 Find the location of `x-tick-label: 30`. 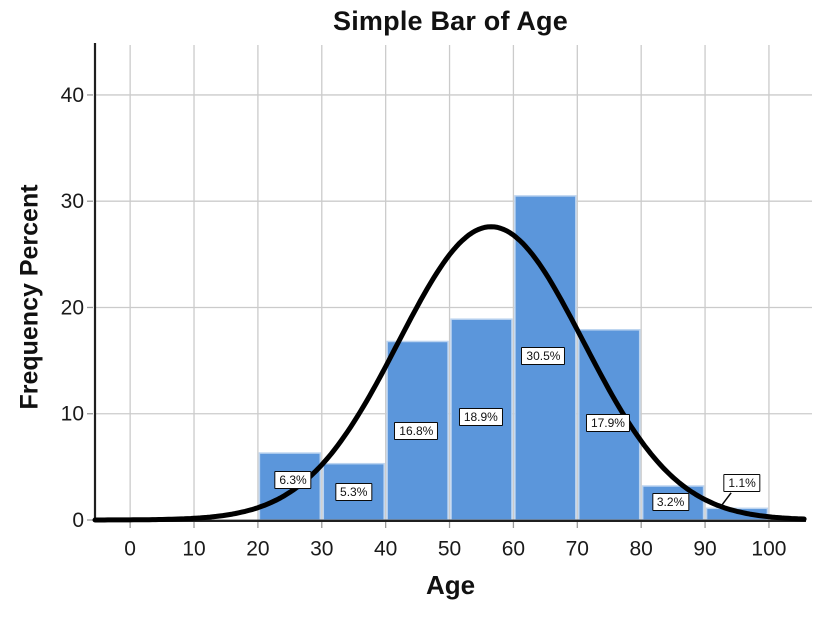

x-tick-label: 30 is located at coordinates (321, 548).